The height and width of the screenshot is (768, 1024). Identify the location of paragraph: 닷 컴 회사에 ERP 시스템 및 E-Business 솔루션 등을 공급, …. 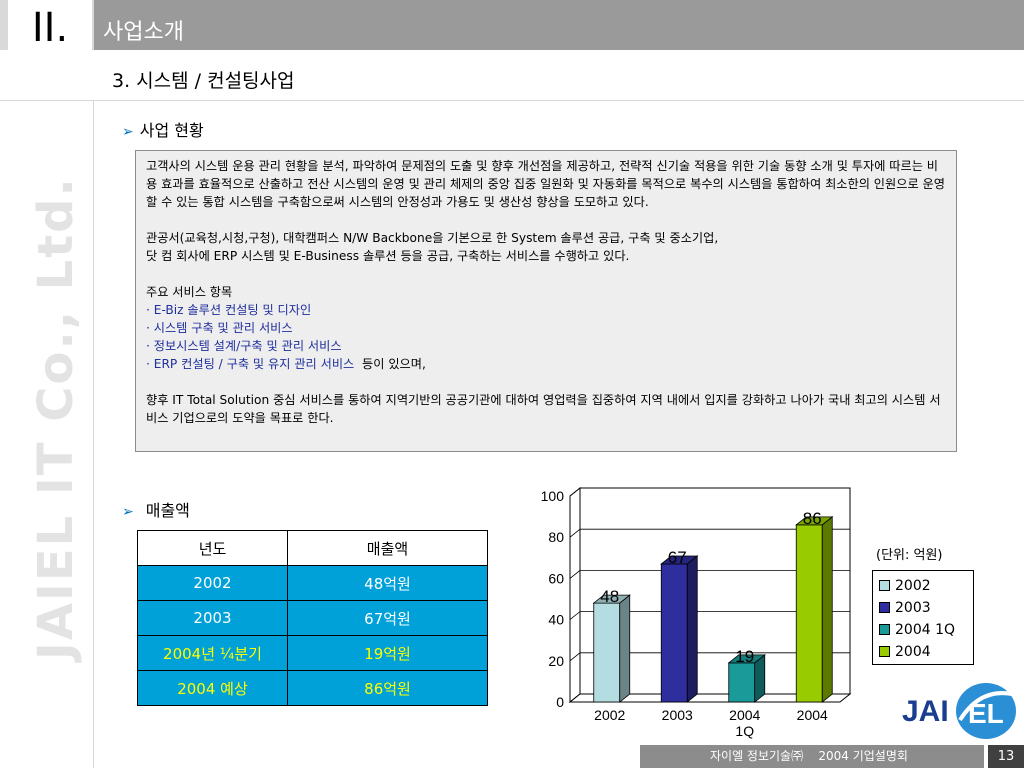
(388, 256).